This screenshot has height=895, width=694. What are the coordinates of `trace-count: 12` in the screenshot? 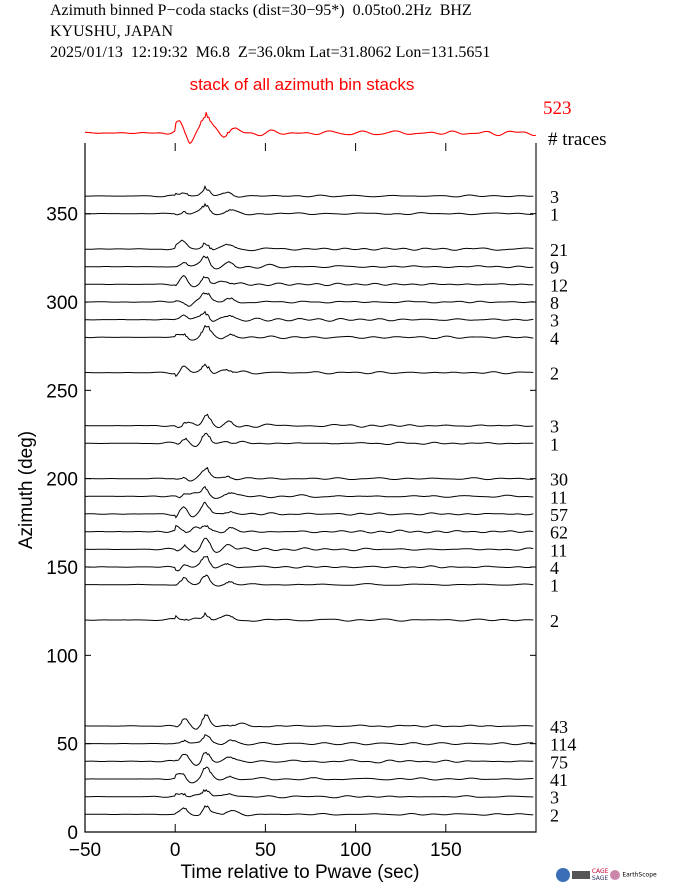 It's located at (559, 285).